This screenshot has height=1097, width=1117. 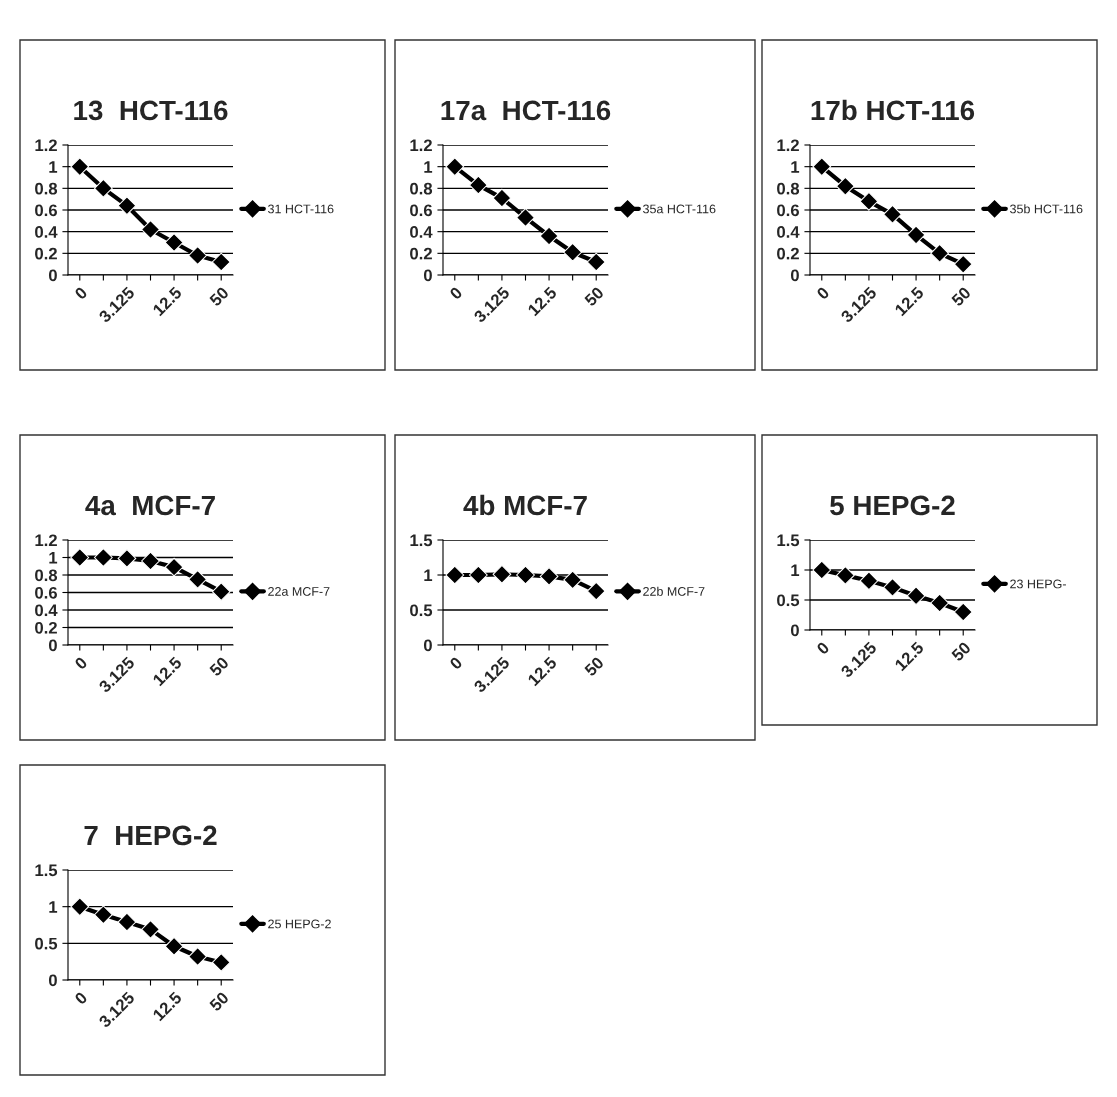 I want to click on legend-label: 22b MCF-7, so click(x=674, y=591).